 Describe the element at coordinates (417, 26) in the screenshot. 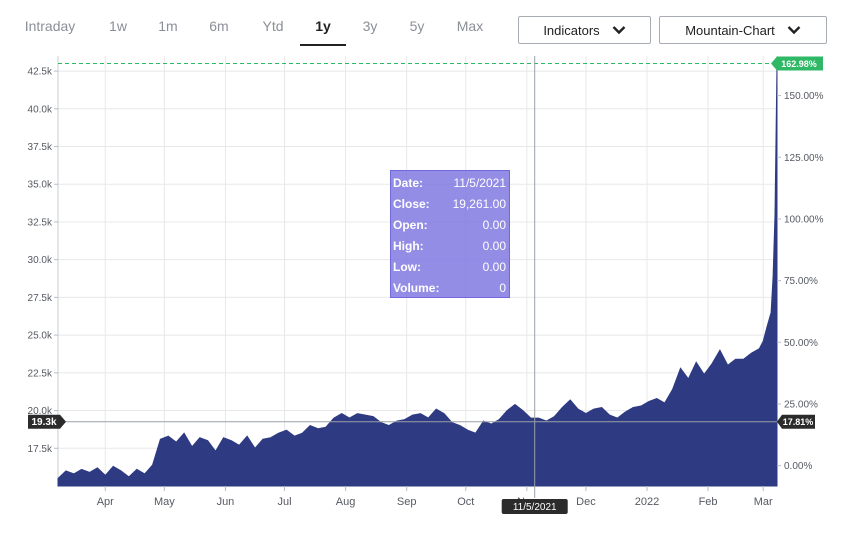

I see `range-tab-5y: 5y` at that location.